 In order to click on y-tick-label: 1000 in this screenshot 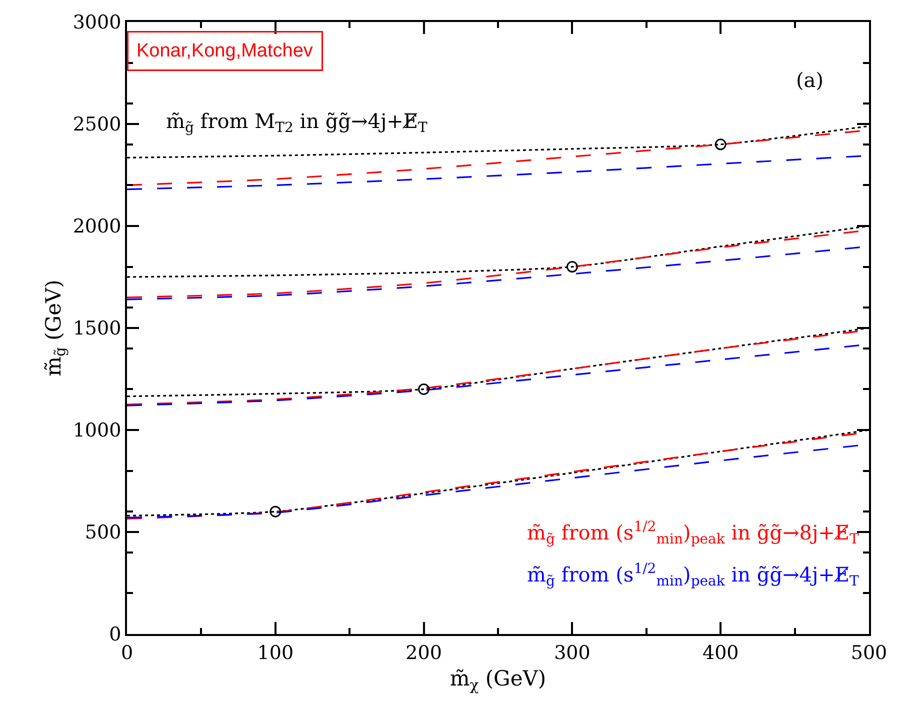, I will do `click(97, 431)`.